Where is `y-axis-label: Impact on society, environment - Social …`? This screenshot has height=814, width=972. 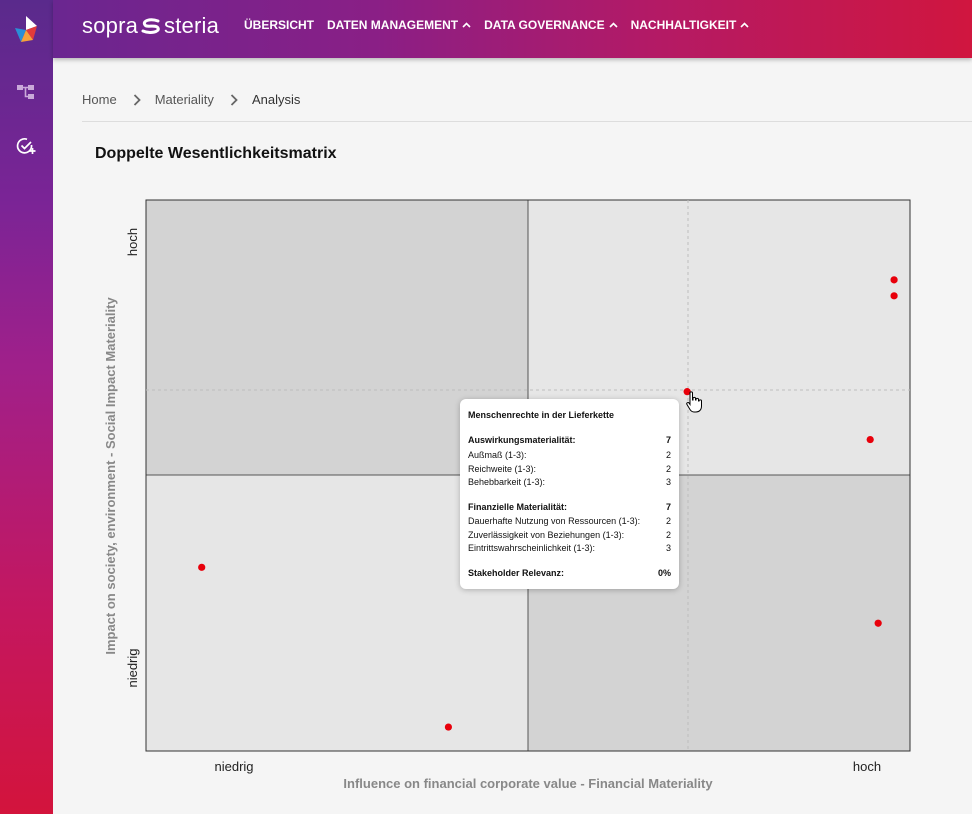 y-axis-label: Impact on society, environment - Social … is located at coordinates (110, 476).